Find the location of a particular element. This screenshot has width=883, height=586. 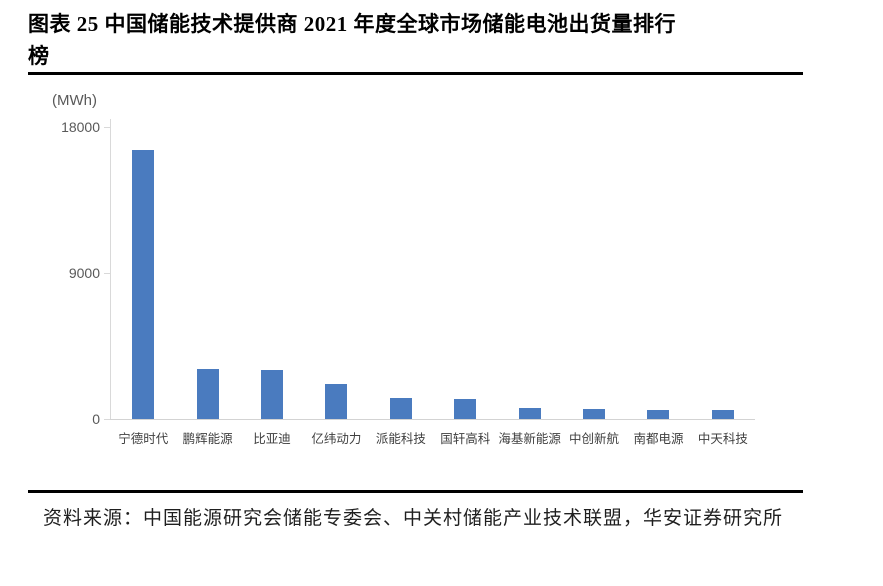

x-label-派能科技: 派能科技 is located at coordinates (400, 439).